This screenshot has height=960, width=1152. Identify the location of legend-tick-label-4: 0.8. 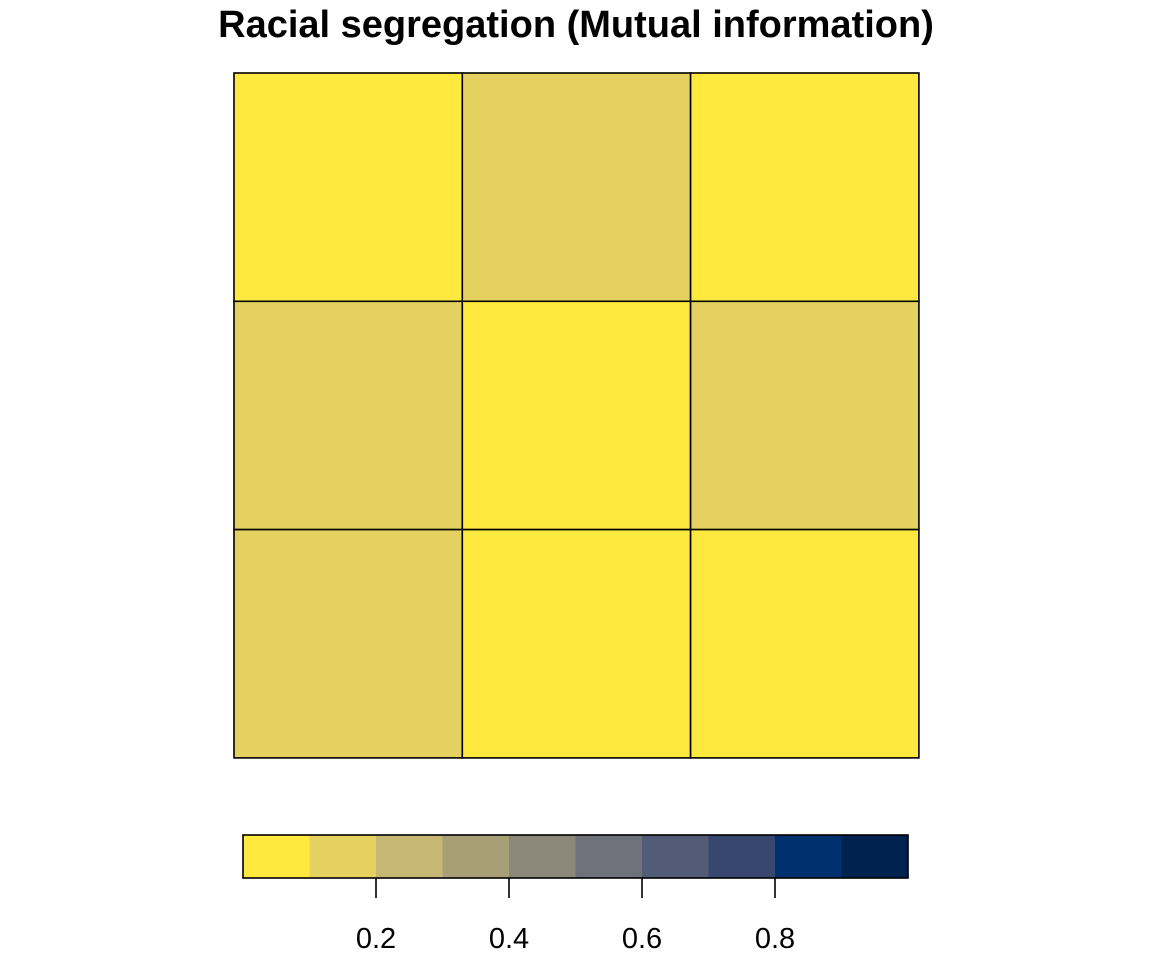
(775, 939).